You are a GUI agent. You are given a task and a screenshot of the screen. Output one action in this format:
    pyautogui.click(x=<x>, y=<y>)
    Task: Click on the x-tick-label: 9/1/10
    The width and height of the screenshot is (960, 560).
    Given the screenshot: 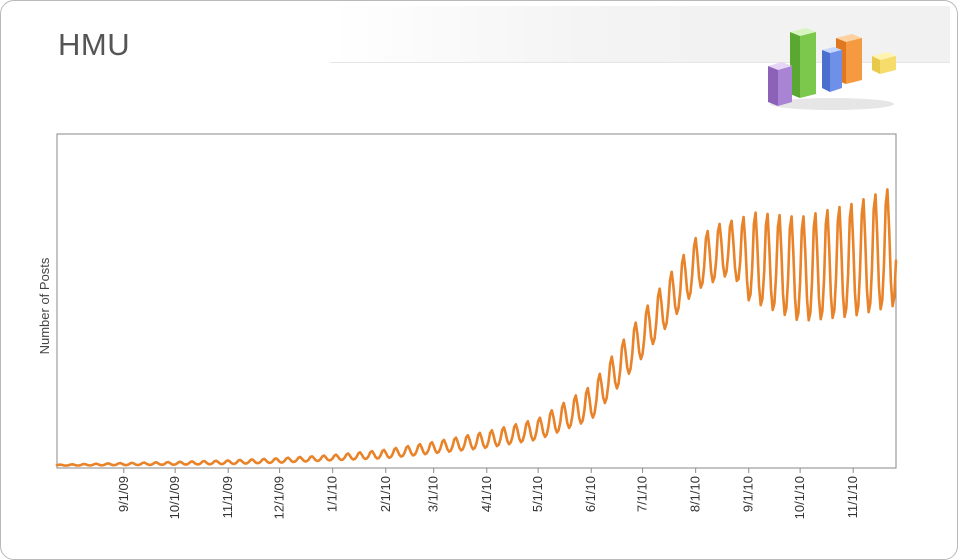 What is the action you would take?
    pyautogui.click(x=748, y=494)
    